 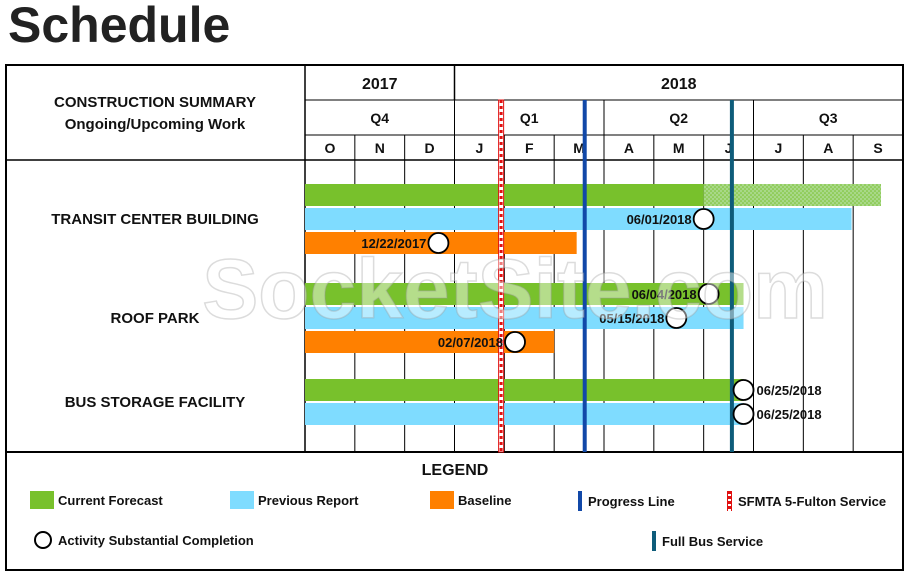 What do you see at coordinates (155, 219) in the screenshot?
I see `activity-label: TRANSIT CENTER BUILDING` at bounding box center [155, 219].